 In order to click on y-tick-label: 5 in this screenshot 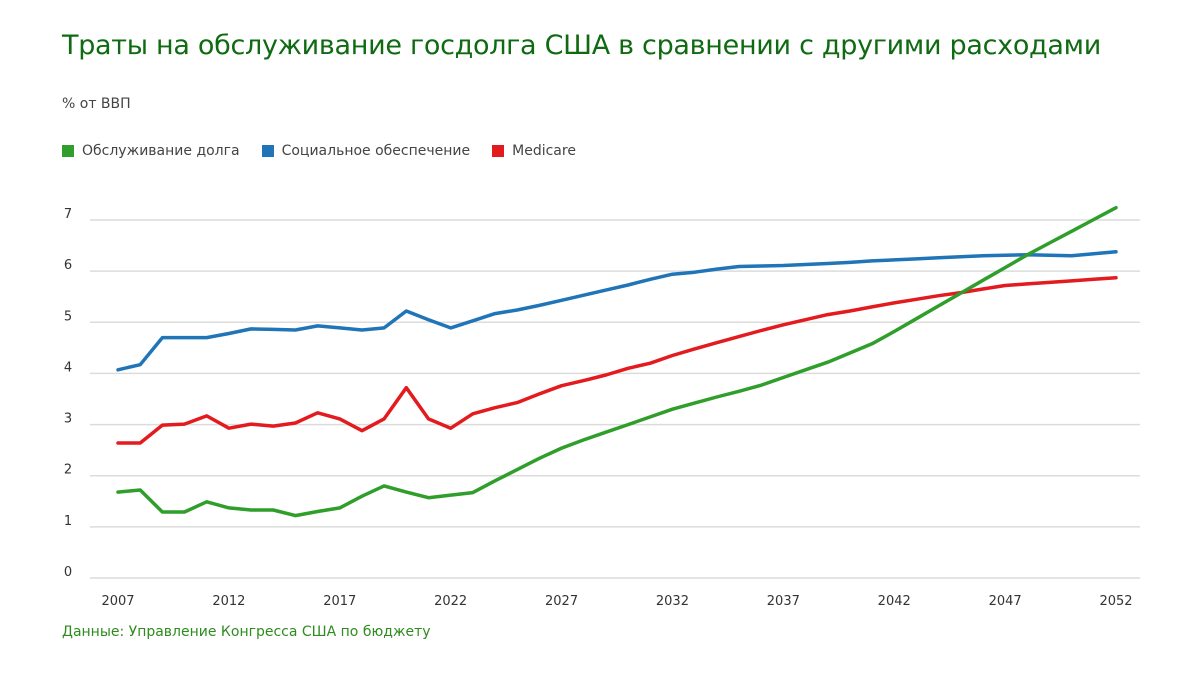, I will do `click(68, 316)`.